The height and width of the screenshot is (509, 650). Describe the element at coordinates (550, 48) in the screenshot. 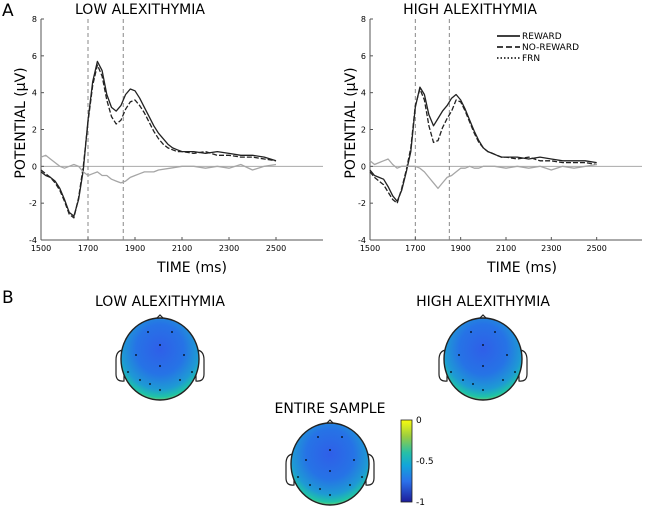

I see `legend-label-no-reward: NO-REWARD` at that location.